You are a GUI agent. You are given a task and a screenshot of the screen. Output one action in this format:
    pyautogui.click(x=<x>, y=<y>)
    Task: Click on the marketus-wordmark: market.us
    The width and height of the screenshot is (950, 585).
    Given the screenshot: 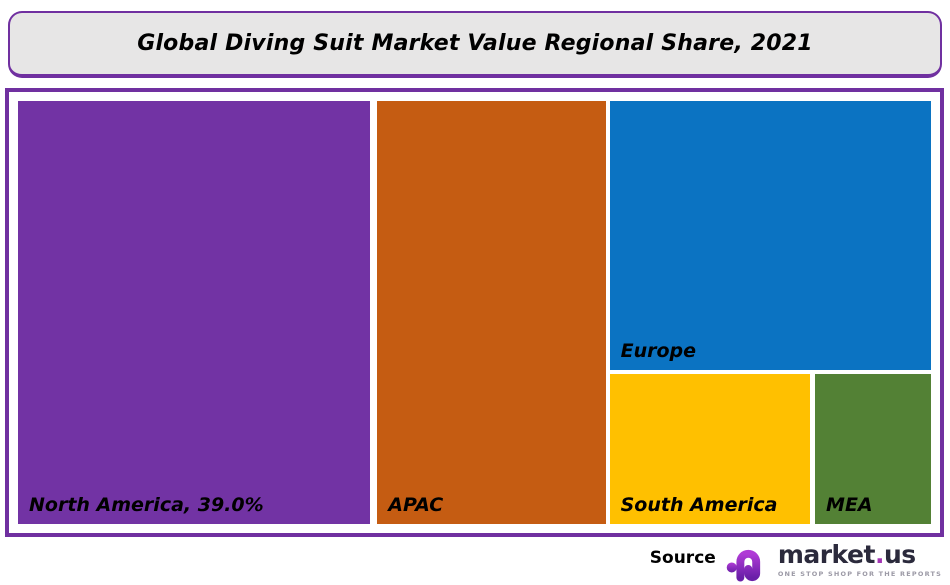 What is the action you would take?
    pyautogui.click(x=847, y=554)
    